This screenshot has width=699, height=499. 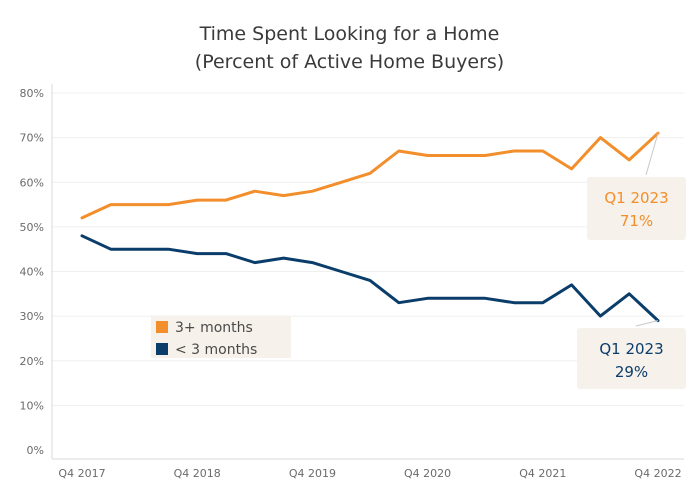 What do you see at coordinates (35, 450) in the screenshot?
I see `y-tick-label: 0%` at bounding box center [35, 450].